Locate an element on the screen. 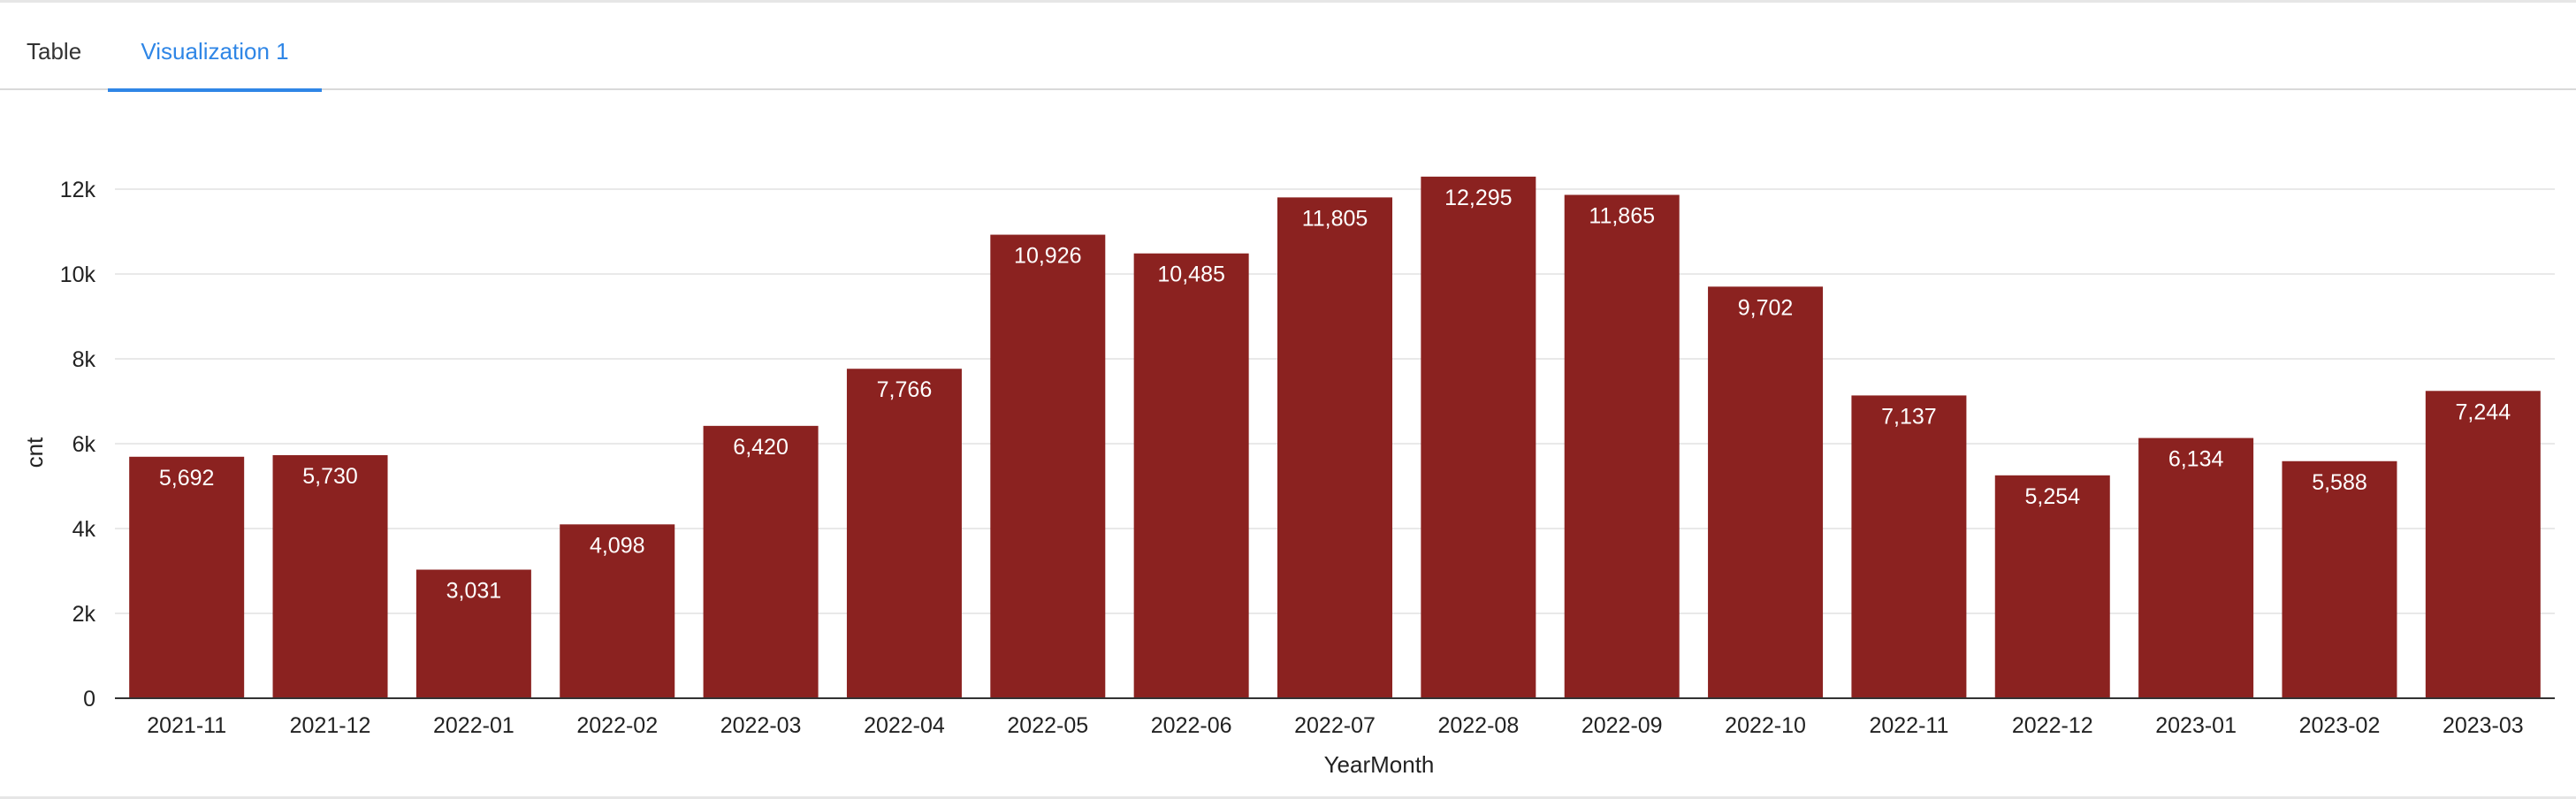  bar-value-label: 3,031 is located at coordinates (474, 592).